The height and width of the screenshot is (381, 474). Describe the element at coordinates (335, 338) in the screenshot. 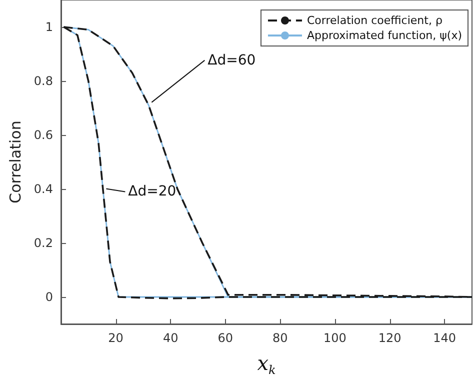

I see `x-tick-label: 100` at that location.